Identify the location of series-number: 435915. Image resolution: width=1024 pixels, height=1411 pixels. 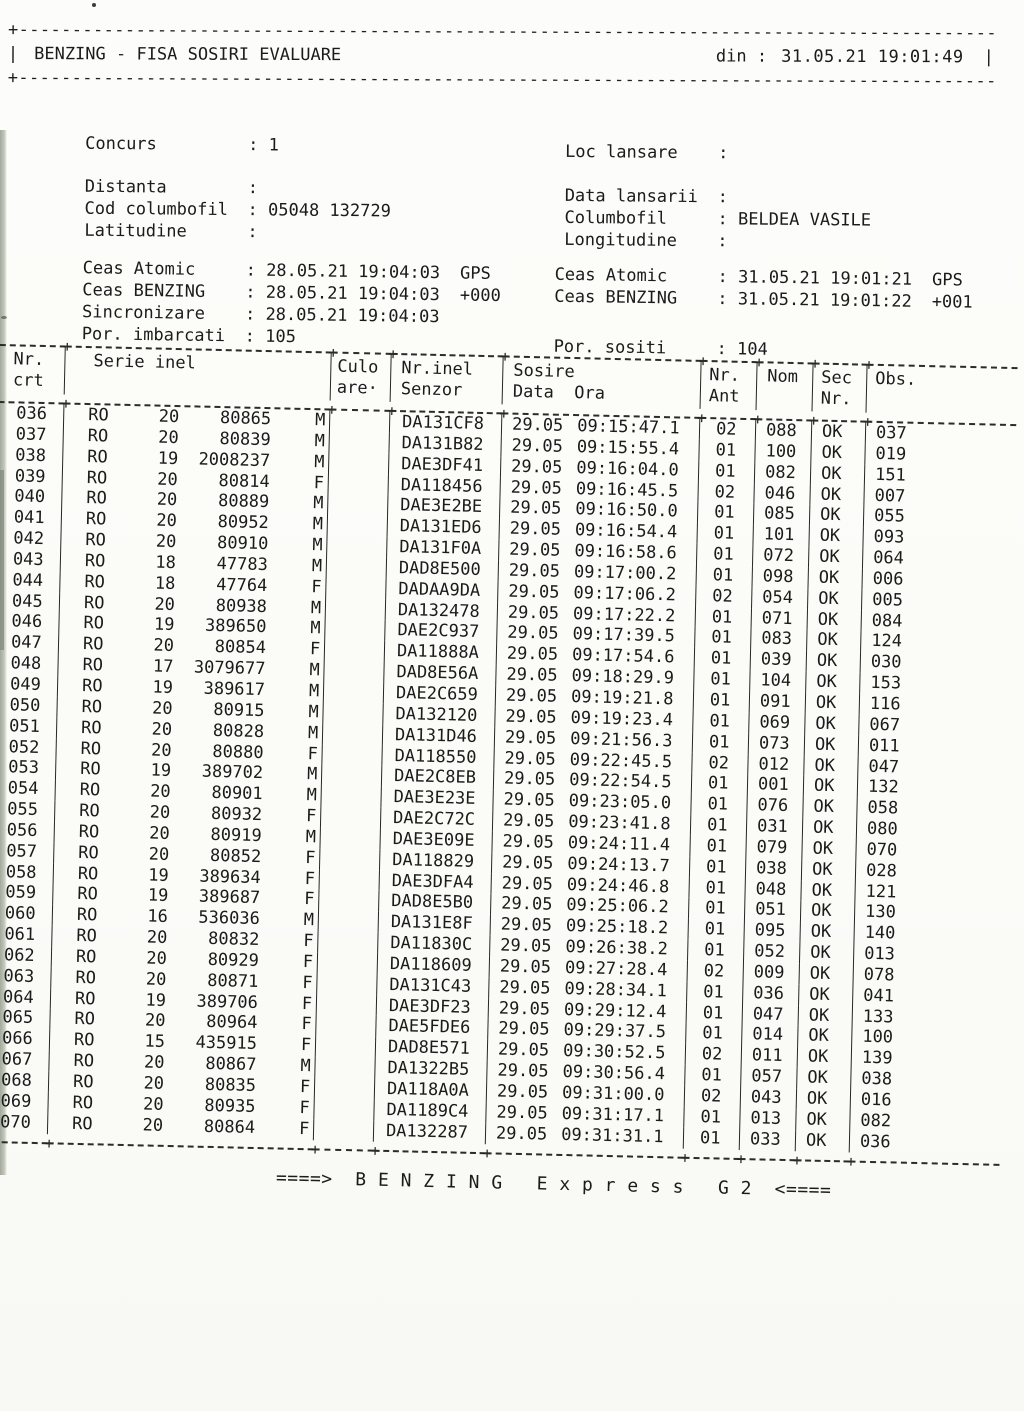
(226, 1043).